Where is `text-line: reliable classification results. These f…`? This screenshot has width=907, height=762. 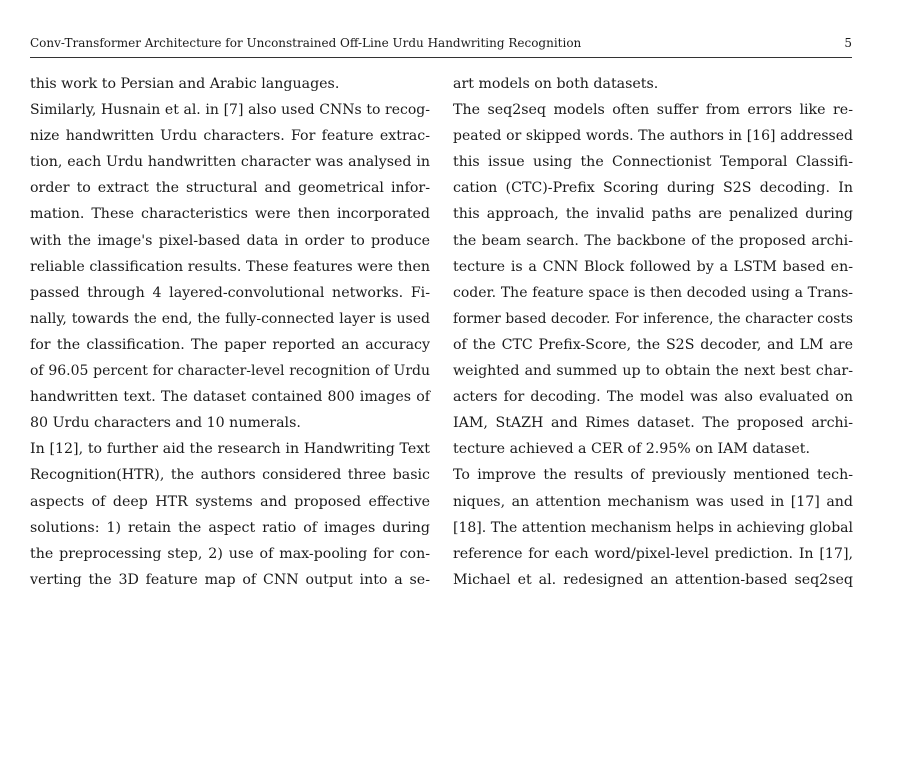
text-line: reliable classification results. These f… is located at coordinates (230, 266).